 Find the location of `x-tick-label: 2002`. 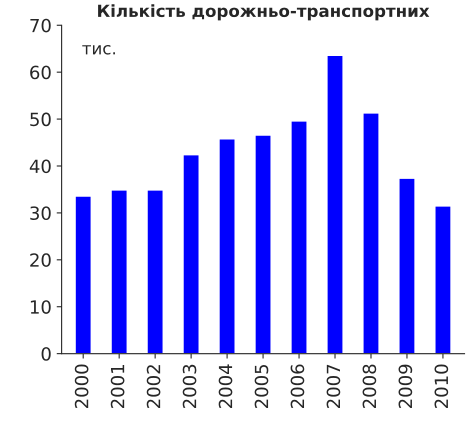

x-tick-label: 2002 is located at coordinates (153, 386).